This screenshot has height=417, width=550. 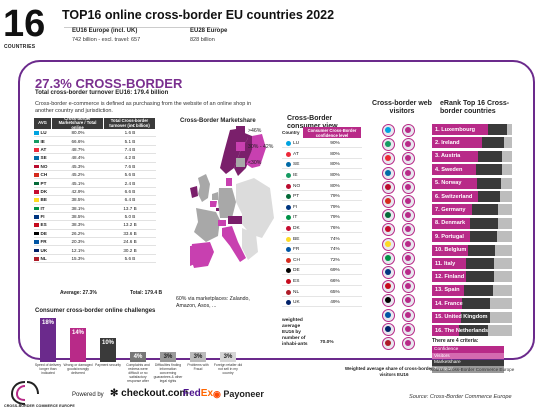 I want to click on ranking-bar-label: 9. Portugal, so click(x=451, y=237).